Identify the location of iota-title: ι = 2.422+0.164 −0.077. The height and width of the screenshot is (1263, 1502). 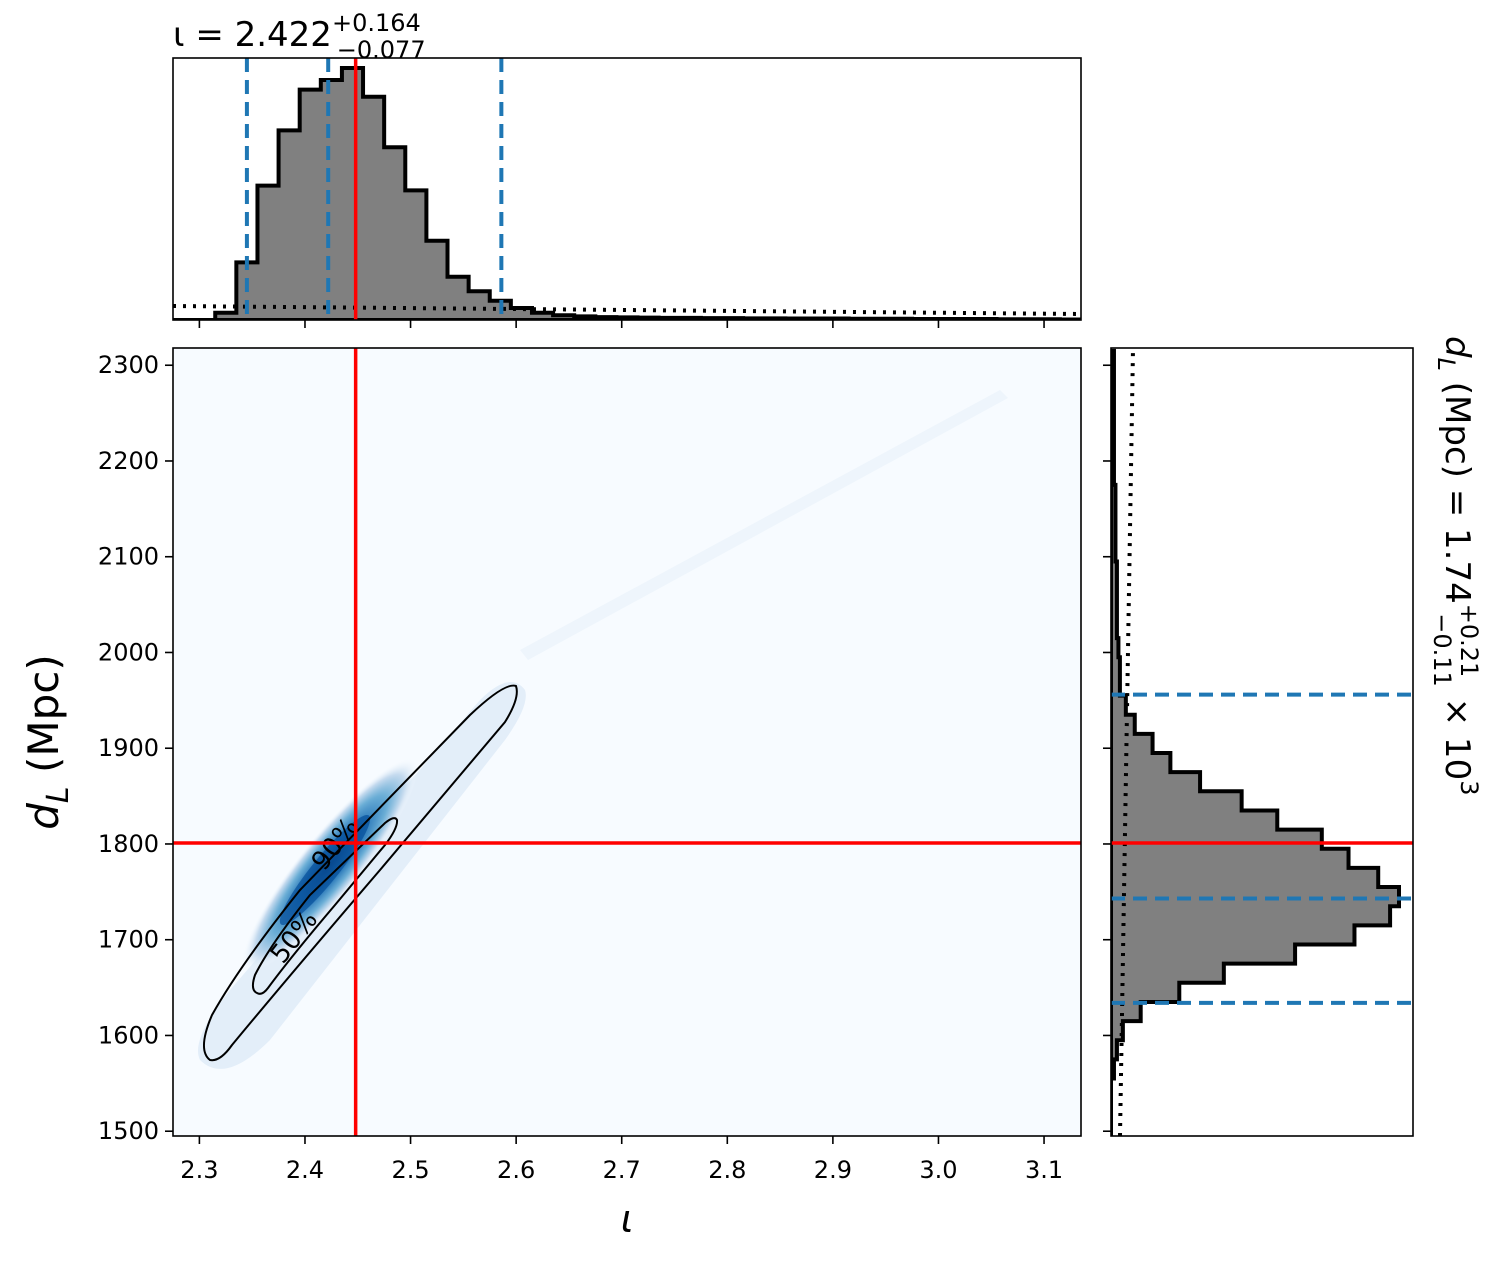
(299, 36).